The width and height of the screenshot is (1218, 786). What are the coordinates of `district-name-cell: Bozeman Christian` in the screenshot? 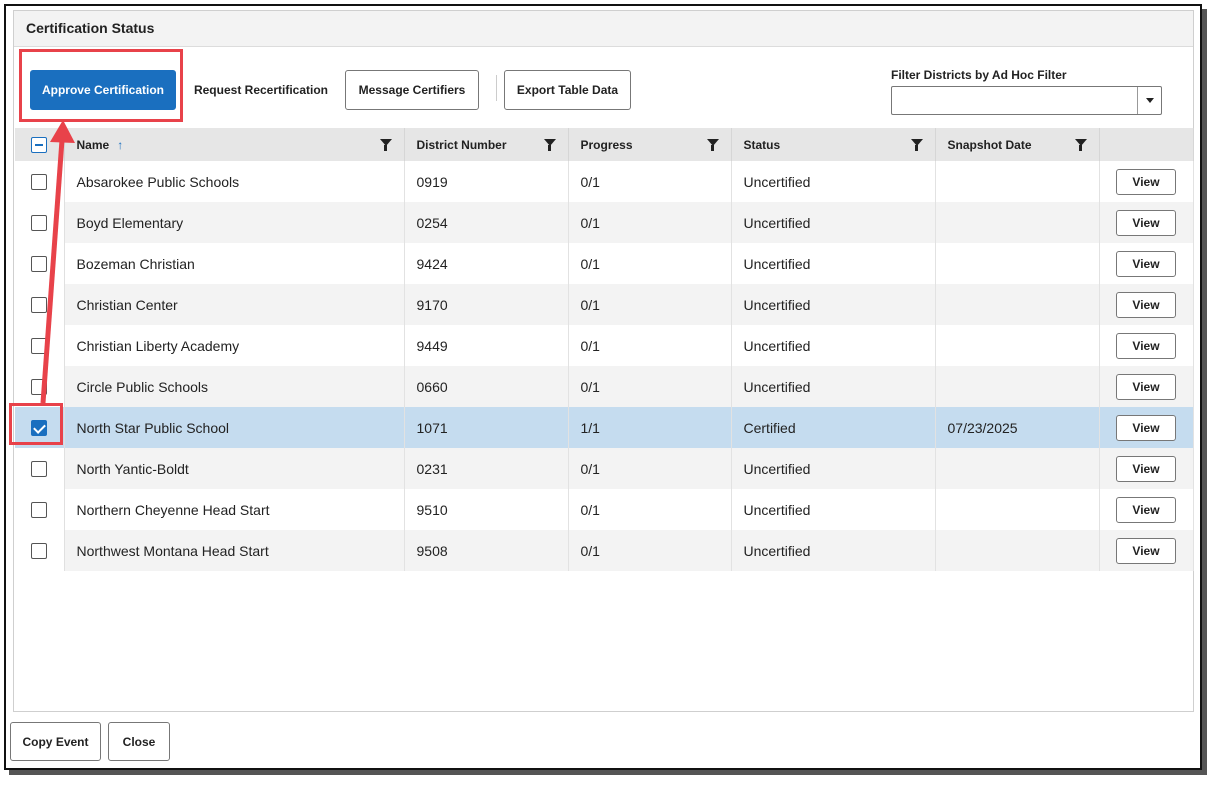 It's located at (234, 263).